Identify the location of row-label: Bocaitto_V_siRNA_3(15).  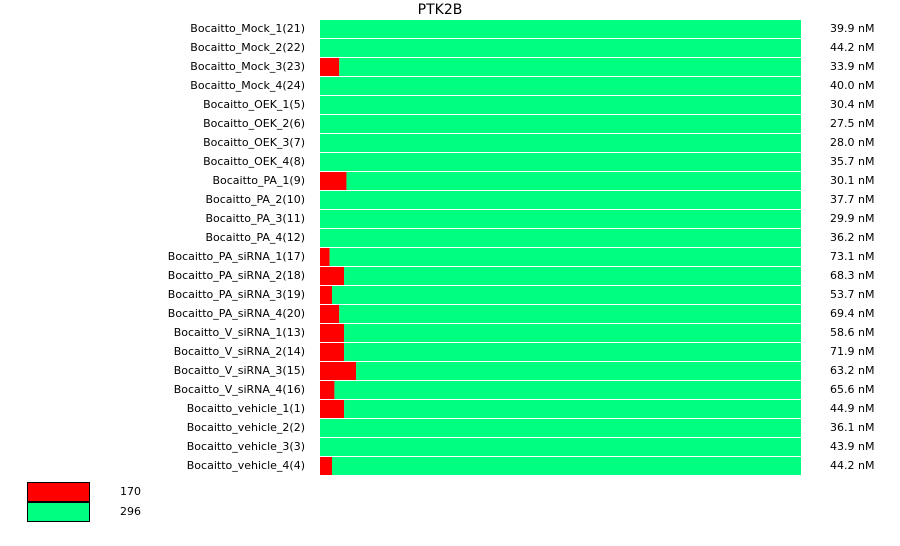
(239, 370).